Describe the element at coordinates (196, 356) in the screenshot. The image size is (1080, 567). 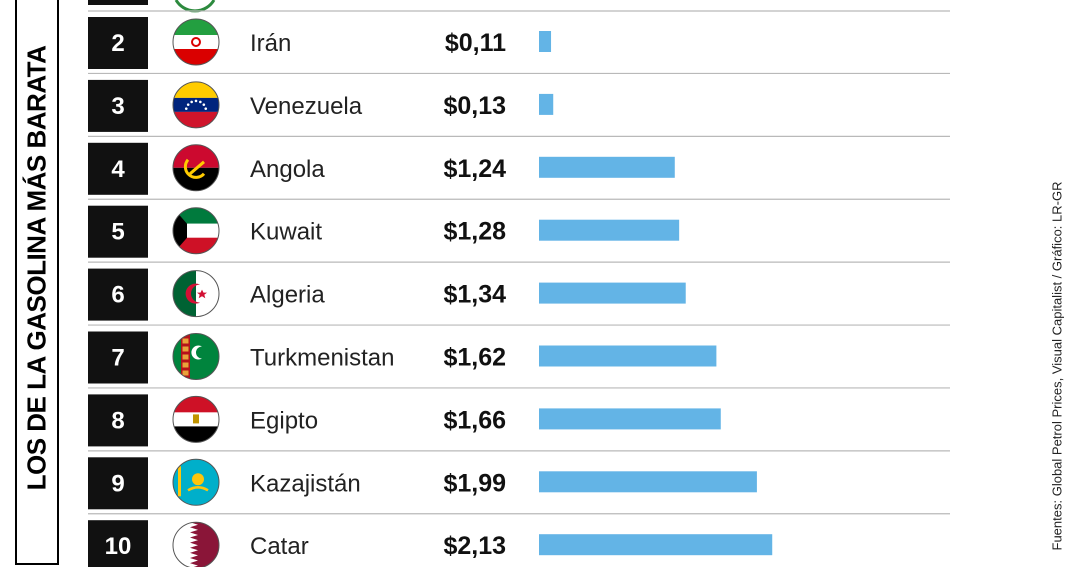
I see `flag-turkmenistan-icon` at that location.